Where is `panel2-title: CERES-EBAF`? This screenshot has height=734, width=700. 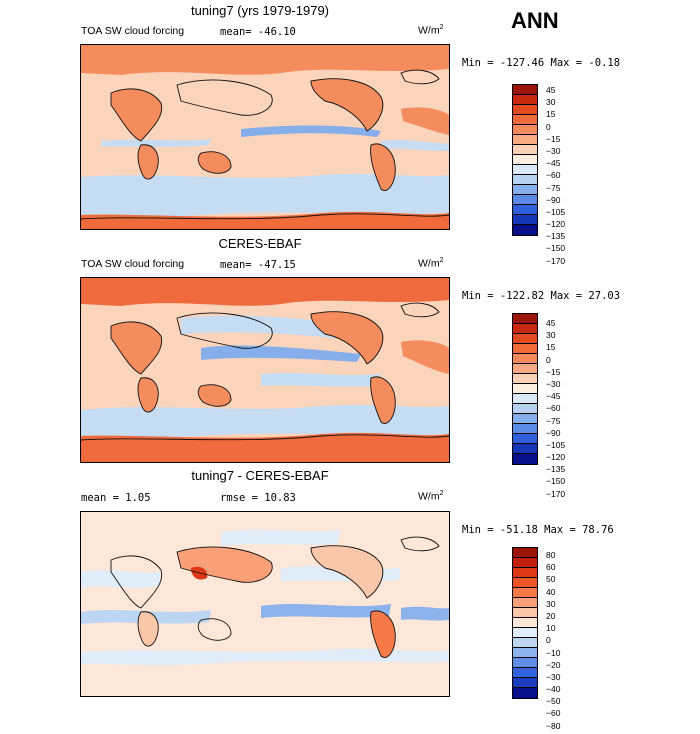 panel2-title: CERES-EBAF is located at coordinates (260, 243).